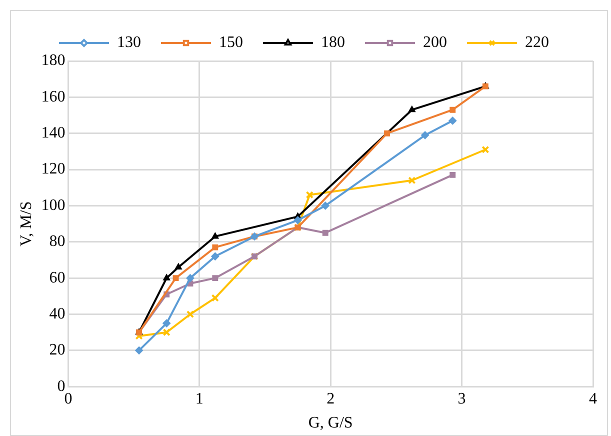  What do you see at coordinates (537, 43) in the screenshot?
I see `legend-label: 220` at bounding box center [537, 43].